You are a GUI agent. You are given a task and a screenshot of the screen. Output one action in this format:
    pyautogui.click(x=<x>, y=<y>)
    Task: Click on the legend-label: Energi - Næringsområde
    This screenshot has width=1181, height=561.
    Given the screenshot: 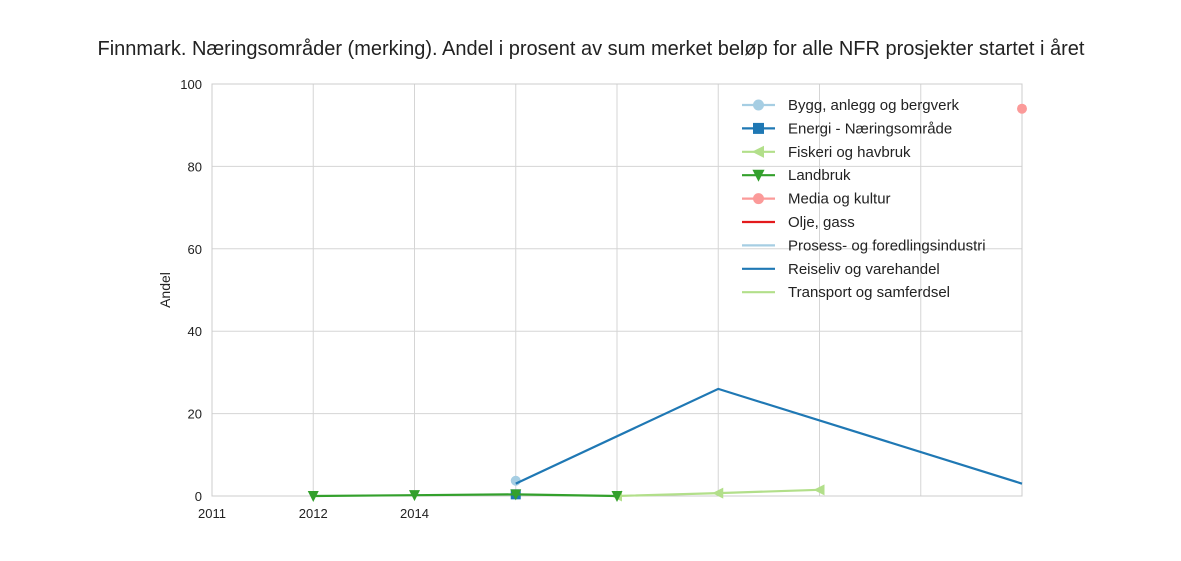 What is the action you would take?
    pyautogui.click(x=870, y=128)
    